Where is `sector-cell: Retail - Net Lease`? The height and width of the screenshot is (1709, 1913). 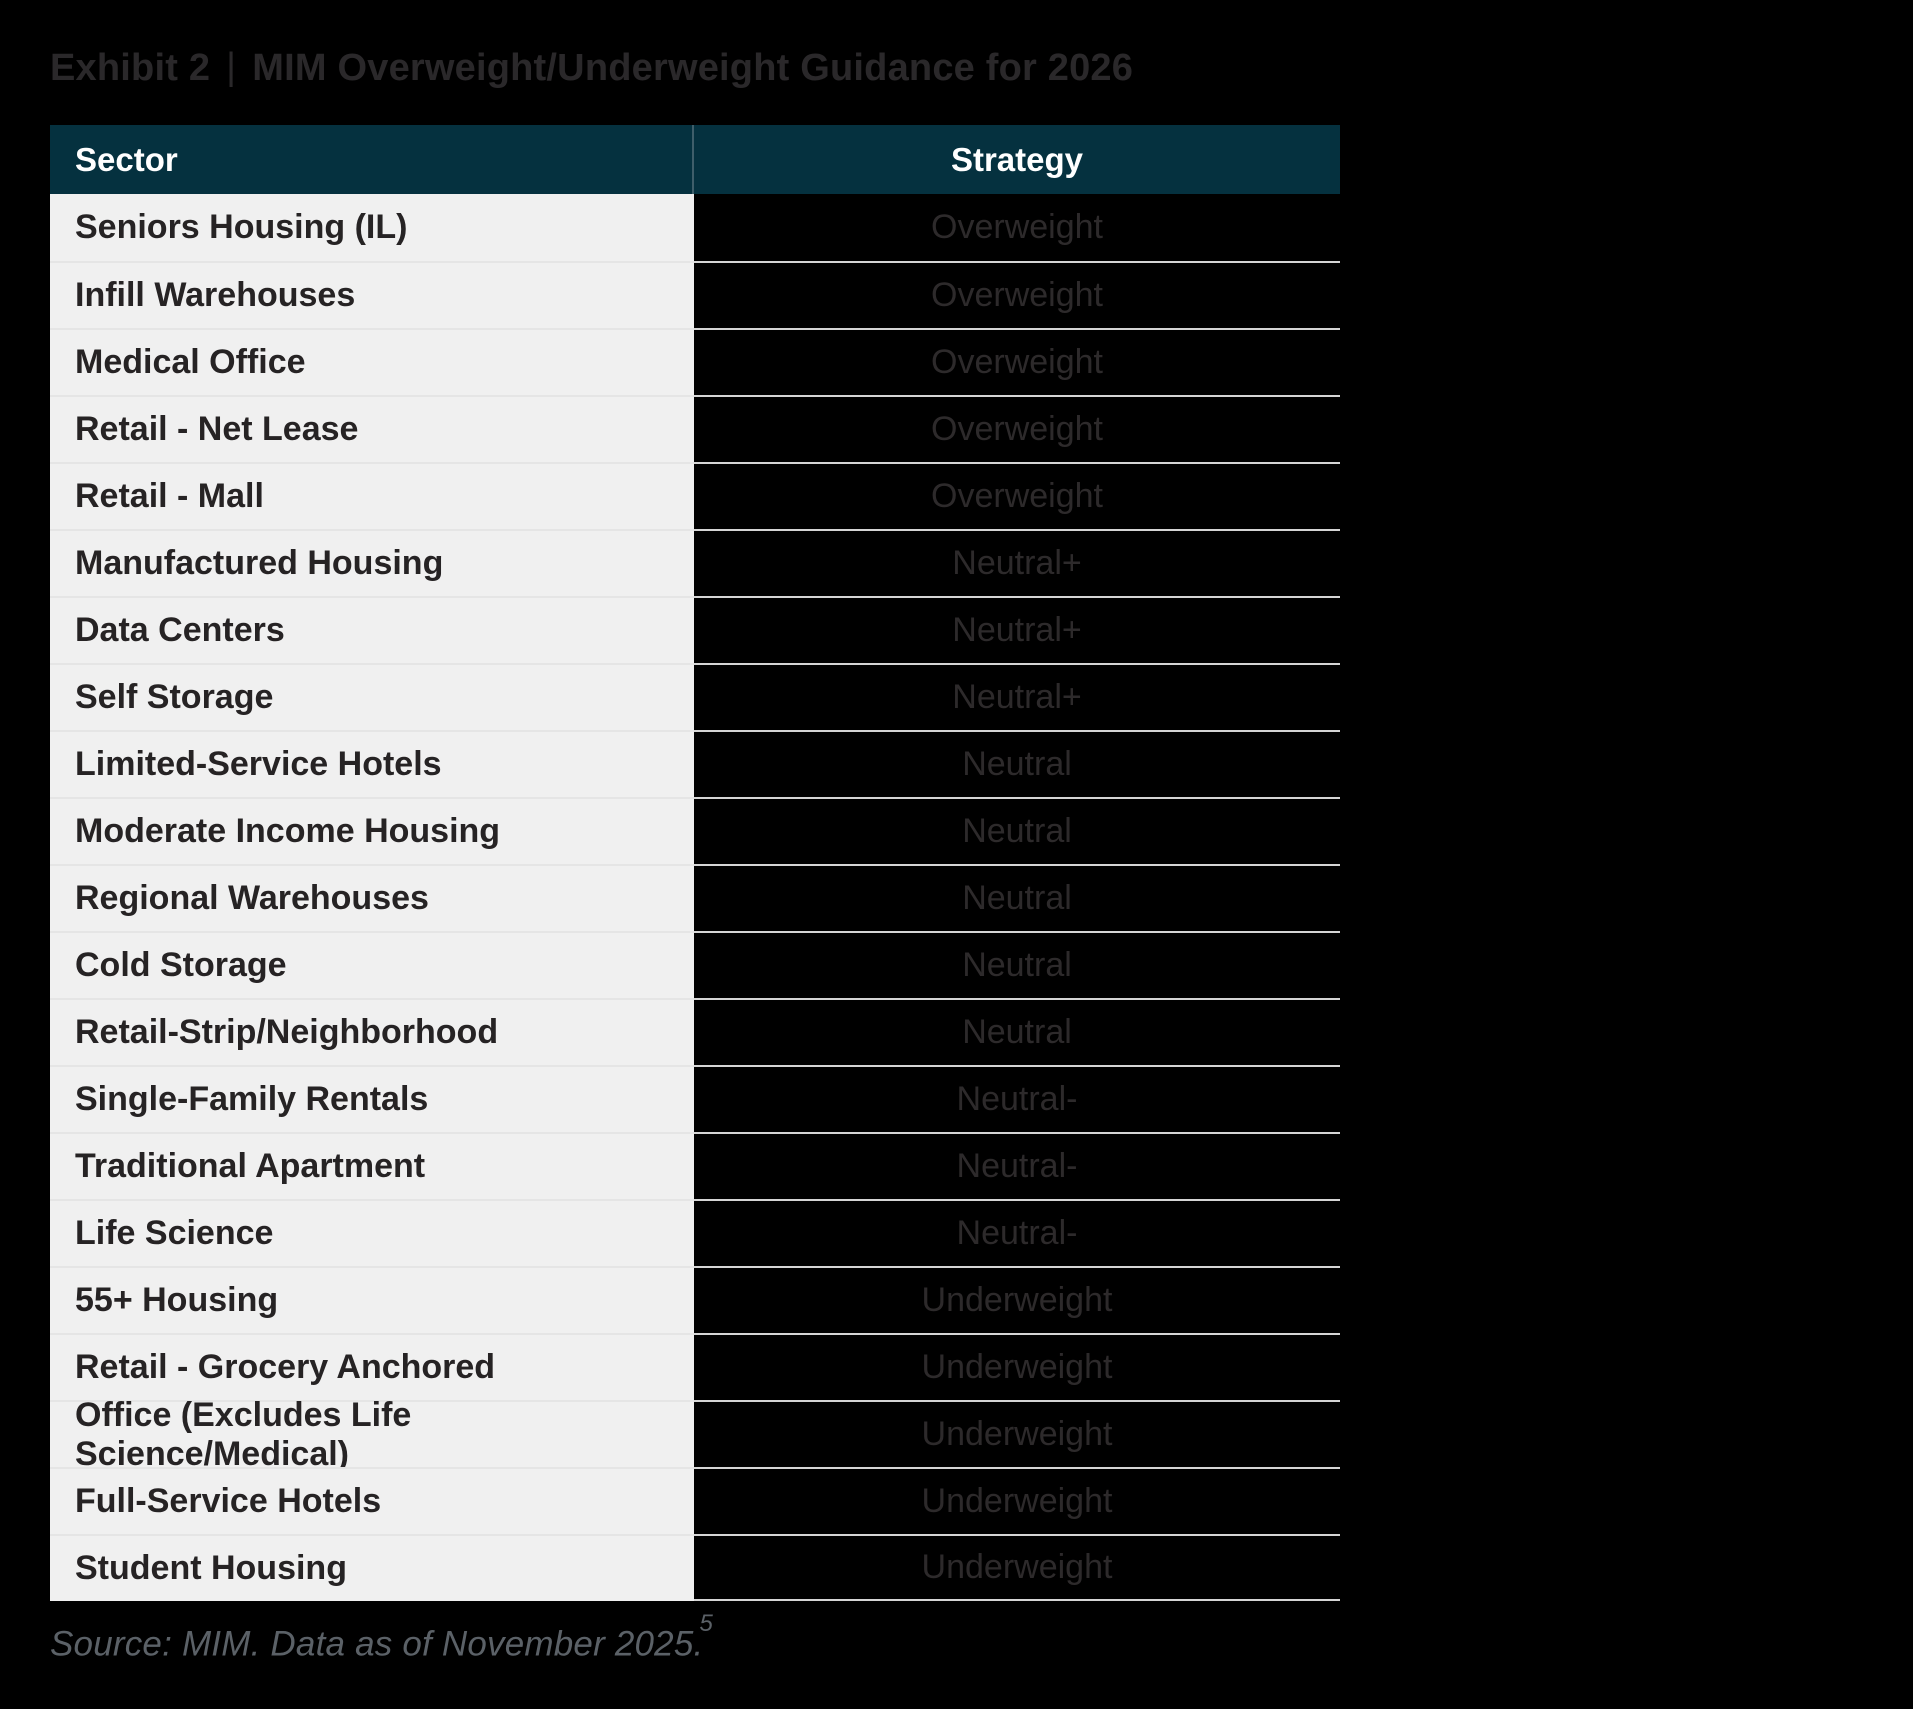
sector-cell: Retail - Net Lease is located at coordinates (372, 428).